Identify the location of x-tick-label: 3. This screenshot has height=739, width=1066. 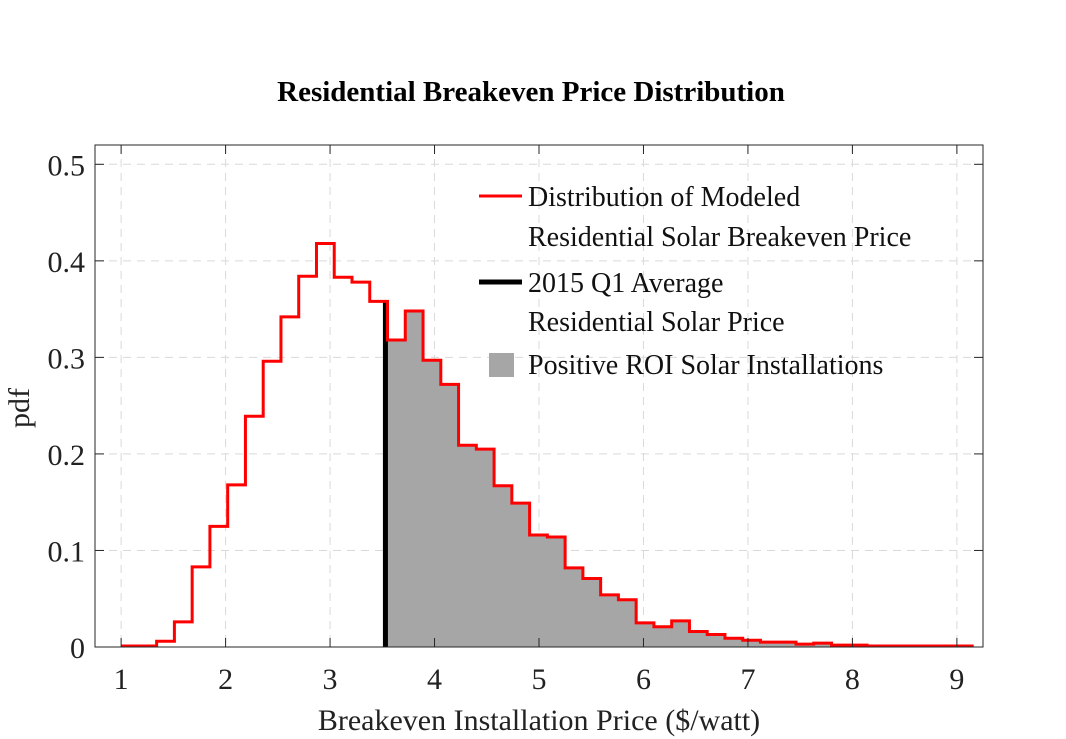
(330, 679).